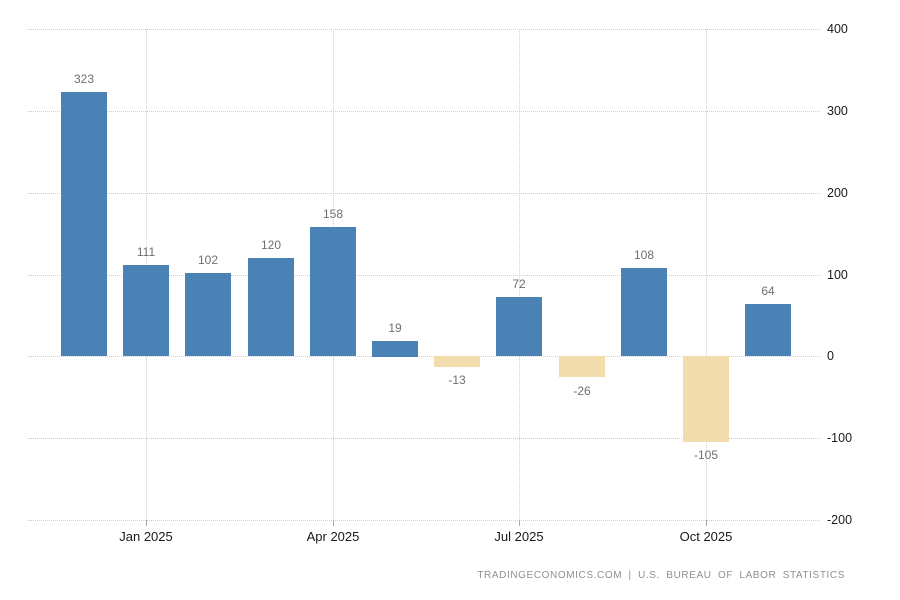 Image resolution: width=900 pixels, height=600 pixels. What do you see at coordinates (84, 79) in the screenshot?
I see `bar-value-label: 323` at bounding box center [84, 79].